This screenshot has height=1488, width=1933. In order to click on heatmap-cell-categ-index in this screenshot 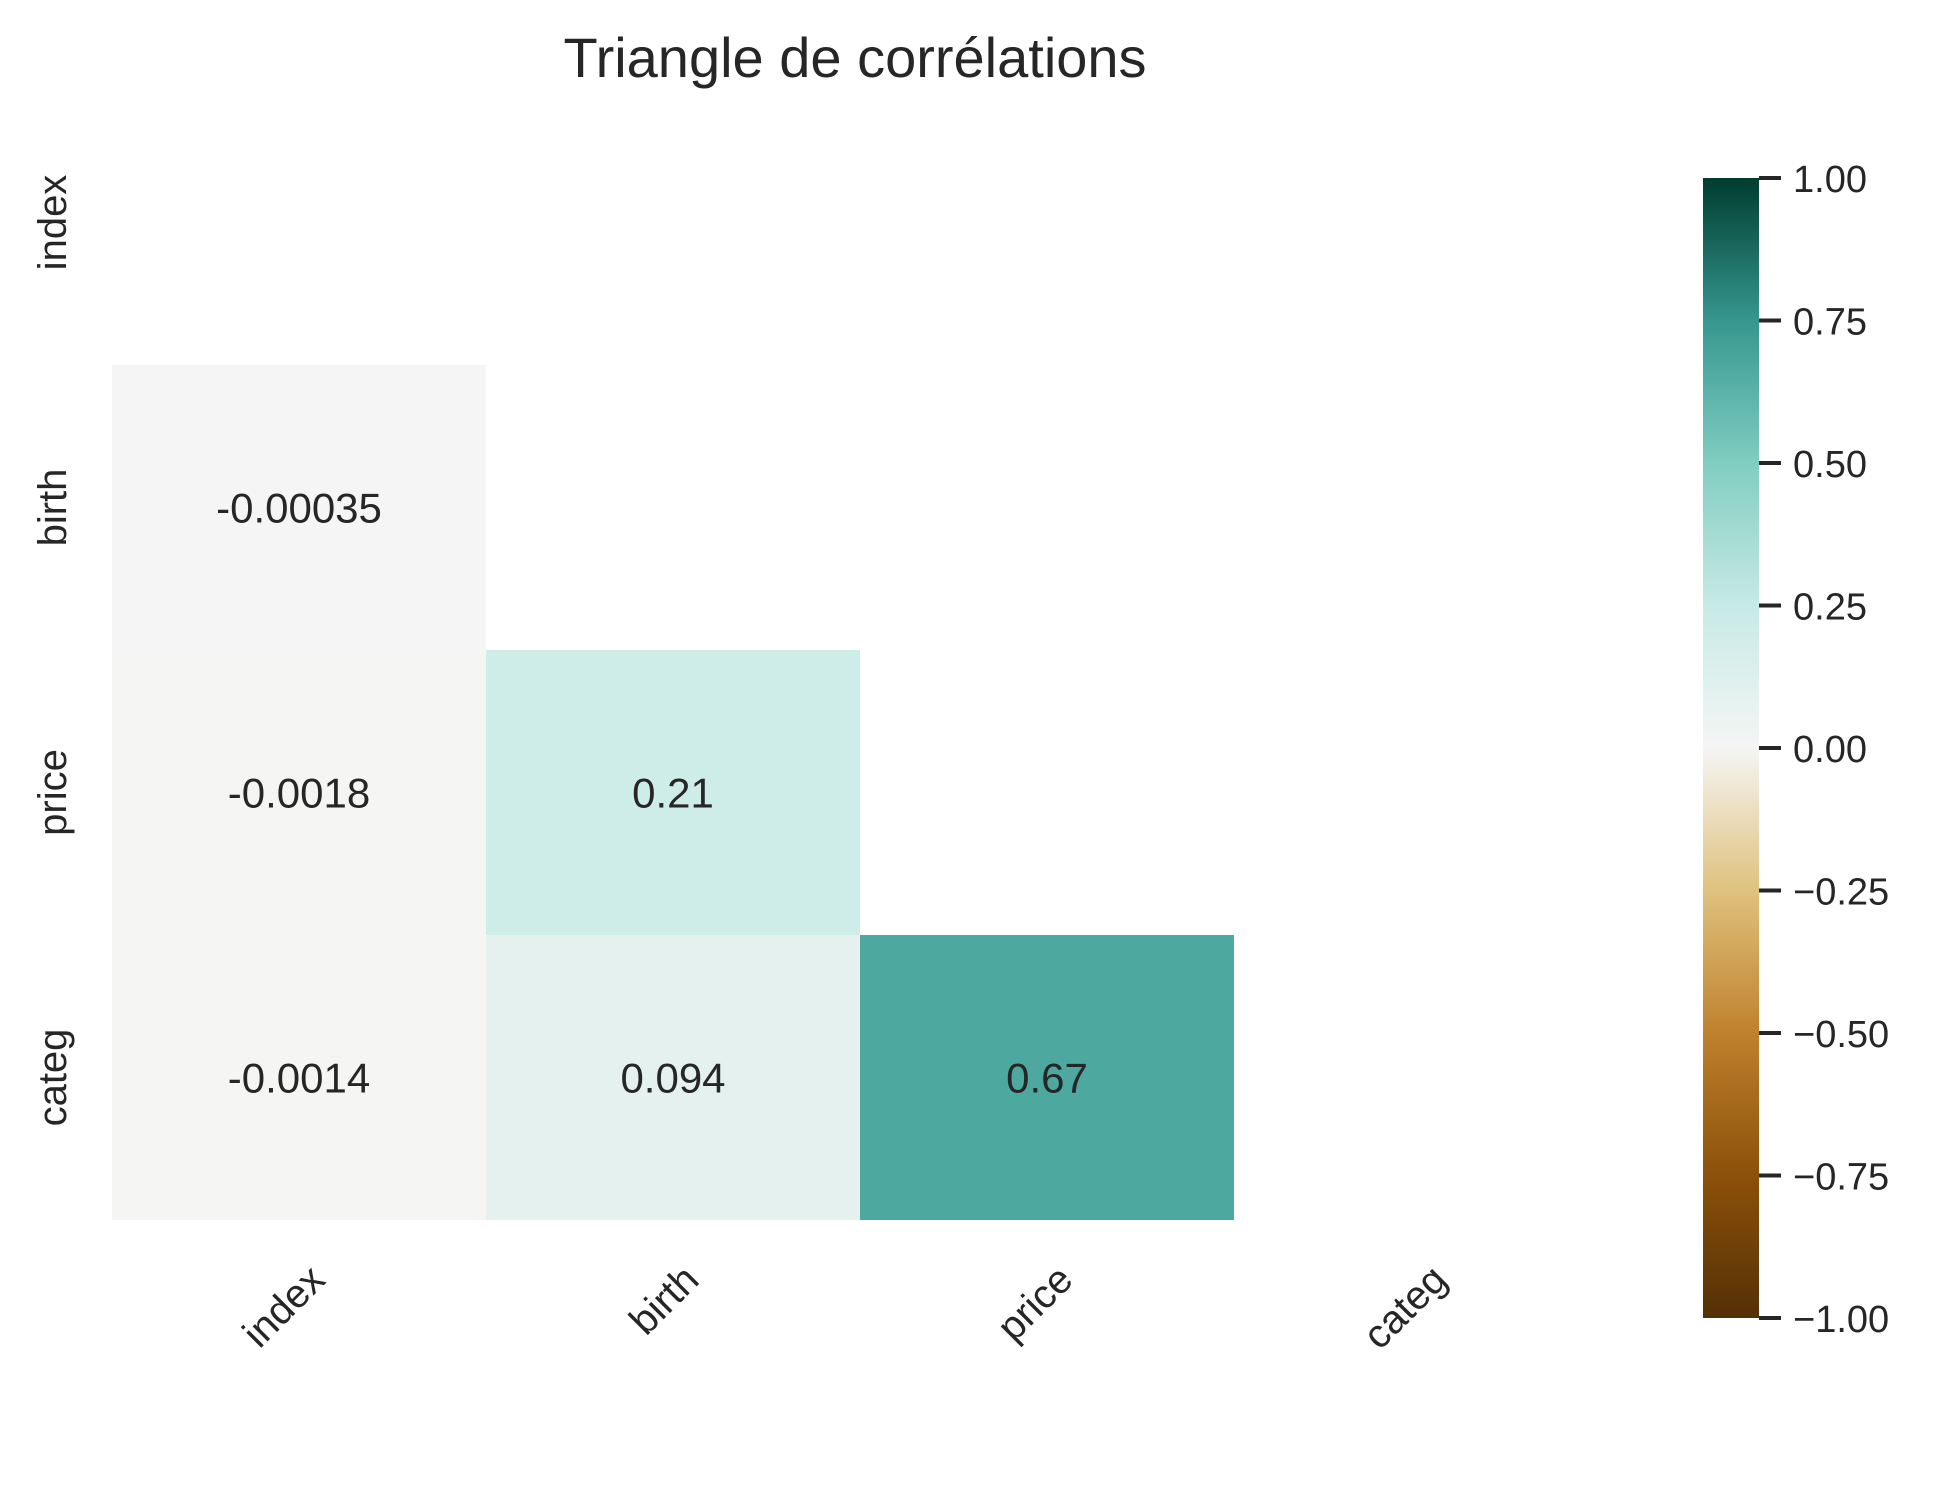, I will do `click(299, 1077)`.